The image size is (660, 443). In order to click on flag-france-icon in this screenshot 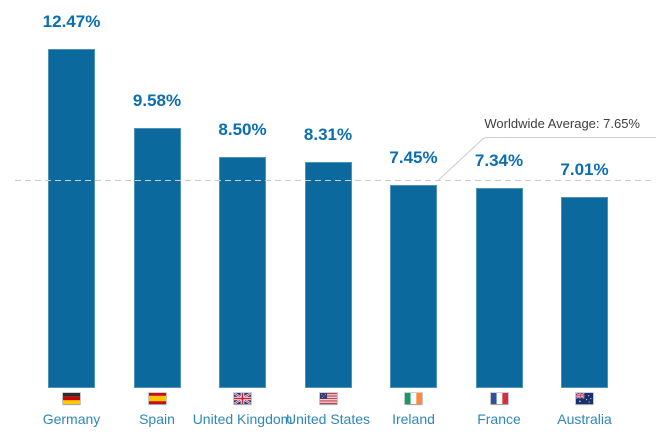, I will do `click(499, 398)`.